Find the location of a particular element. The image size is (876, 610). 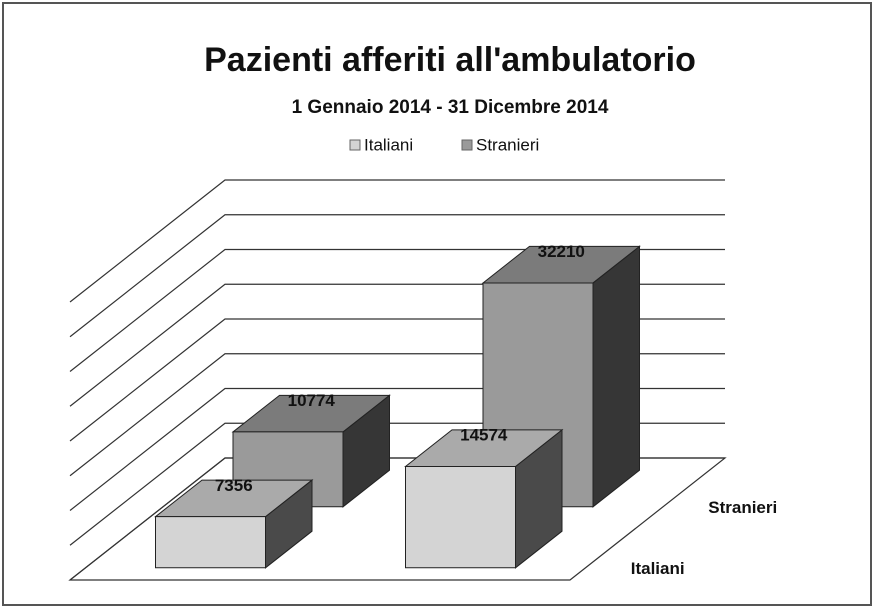

chart-title: Pazienti afferiti all'ambulatorio is located at coordinates (450, 60).